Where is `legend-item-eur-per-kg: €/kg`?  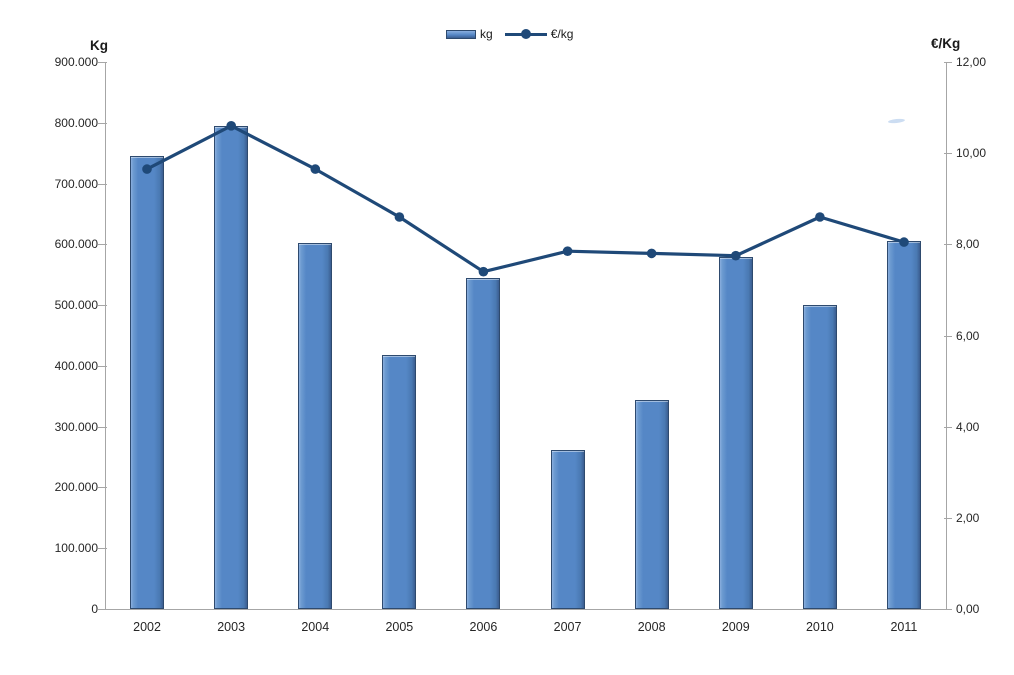
legend-item-eur-per-kg: €/kg is located at coordinates (539, 34).